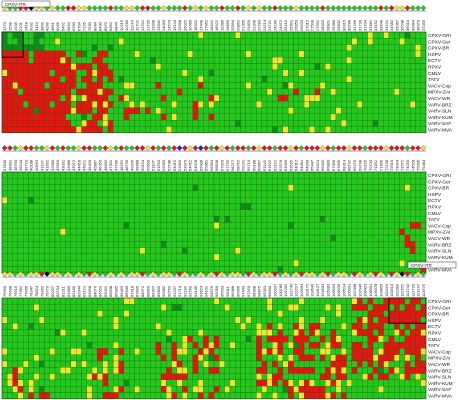 The width and height of the screenshot is (459, 400). Describe the element at coordinates (20, 165) in the screenshot. I see `column-number: 39244` at that location.